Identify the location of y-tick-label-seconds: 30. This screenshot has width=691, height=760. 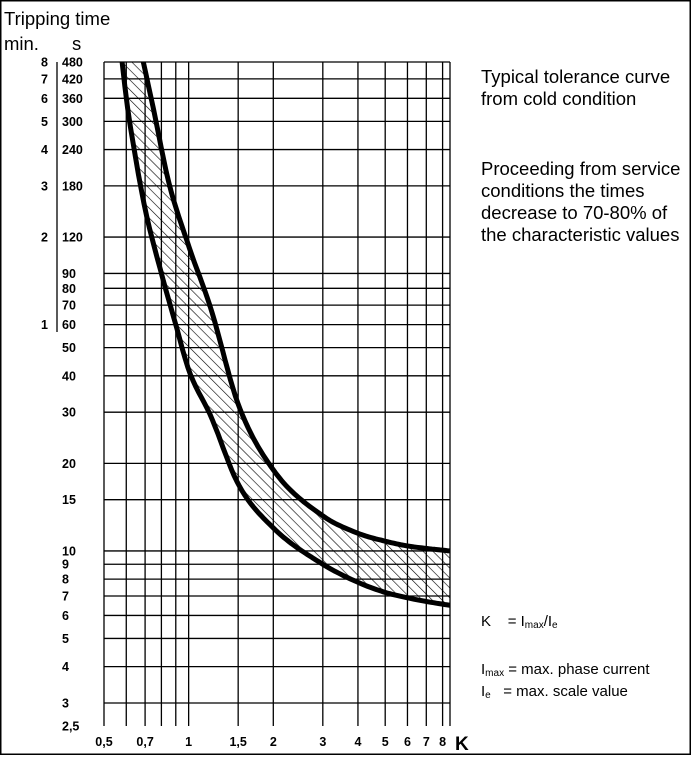
(69, 413).